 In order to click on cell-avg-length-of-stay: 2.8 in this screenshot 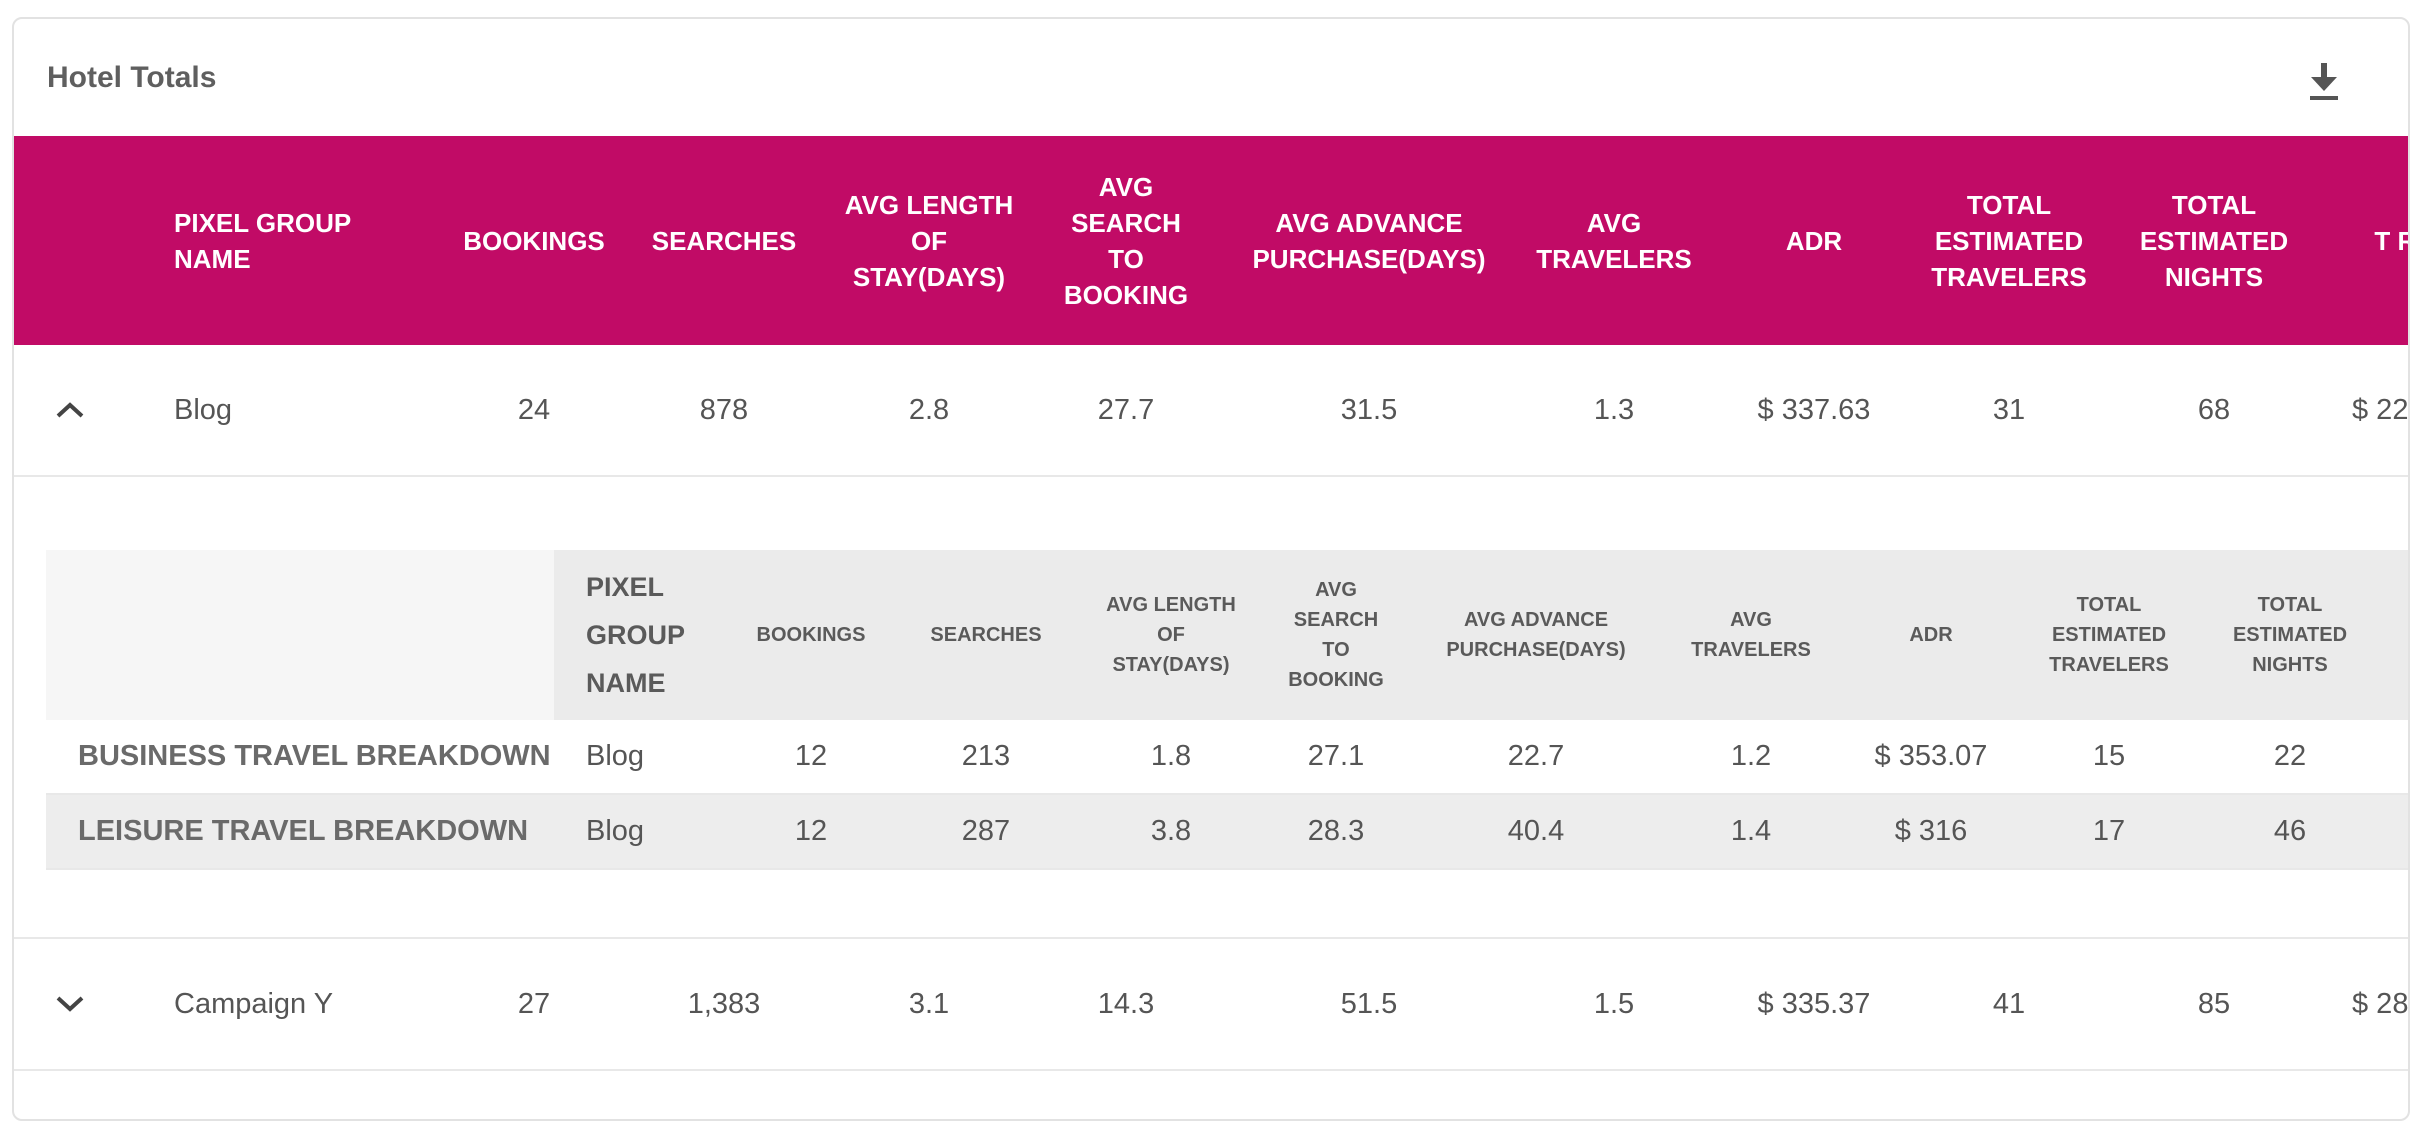, I will do `click(929, 409)`.